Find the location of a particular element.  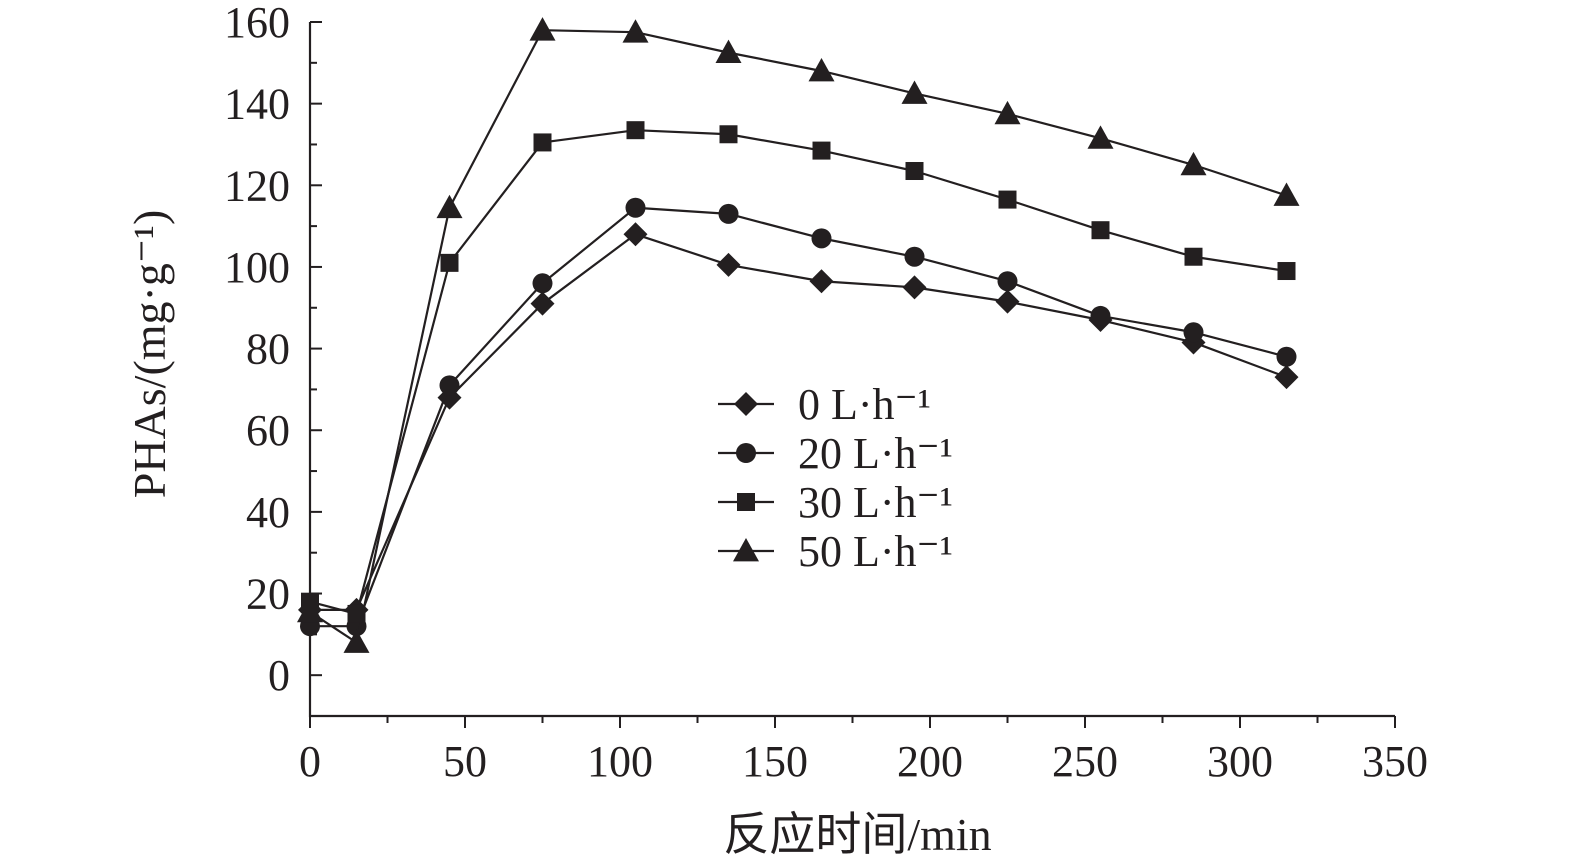

y-tick-label: 60 is located at coordinates (268, 430).